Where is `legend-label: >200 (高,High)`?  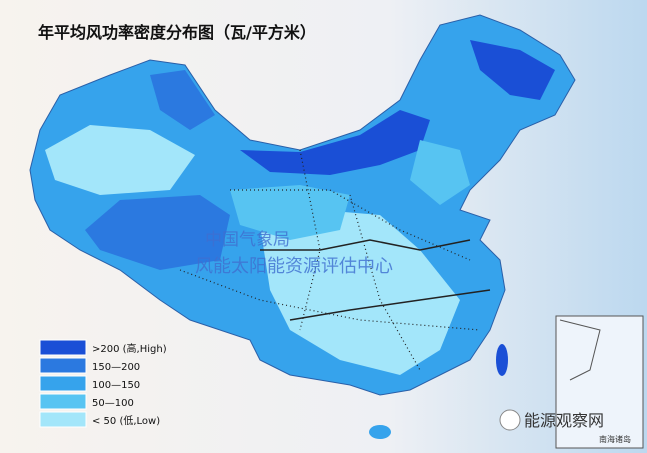 legend-label: >200 (高,High) is located at coordinates (129, 348).